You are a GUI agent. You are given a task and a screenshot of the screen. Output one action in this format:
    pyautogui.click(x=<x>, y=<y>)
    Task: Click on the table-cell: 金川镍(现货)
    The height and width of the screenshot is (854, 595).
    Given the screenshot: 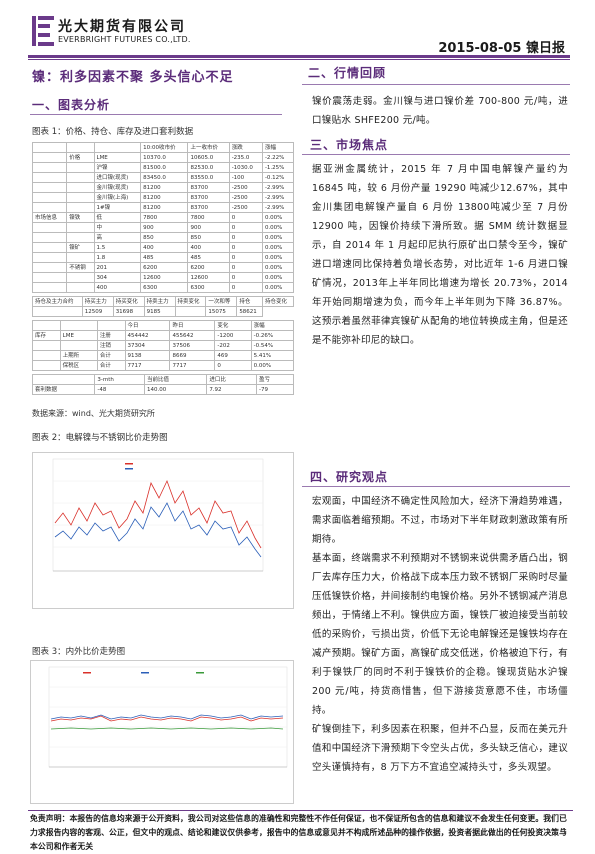 What is the action you would take?
    pyautogui.click(x=117, y=187)
    